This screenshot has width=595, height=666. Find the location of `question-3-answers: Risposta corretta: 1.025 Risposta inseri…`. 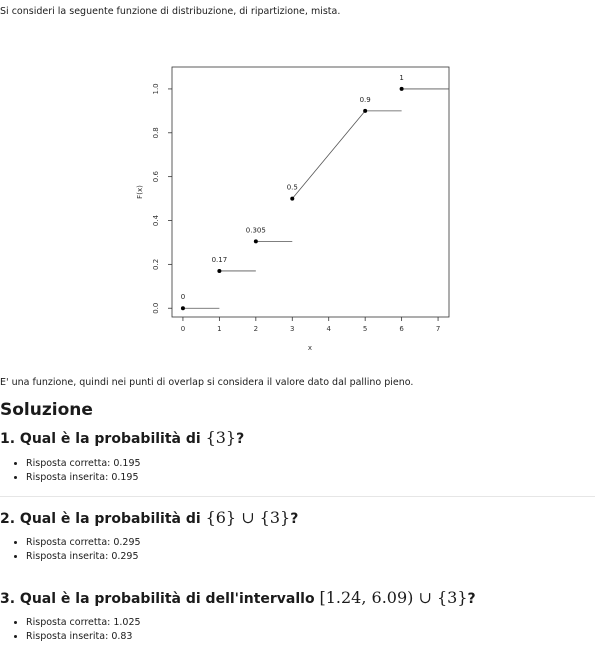

question-3-answers: Risposta corretta: 1.025 Risposta inseri… is located at coordinates (70, 630).